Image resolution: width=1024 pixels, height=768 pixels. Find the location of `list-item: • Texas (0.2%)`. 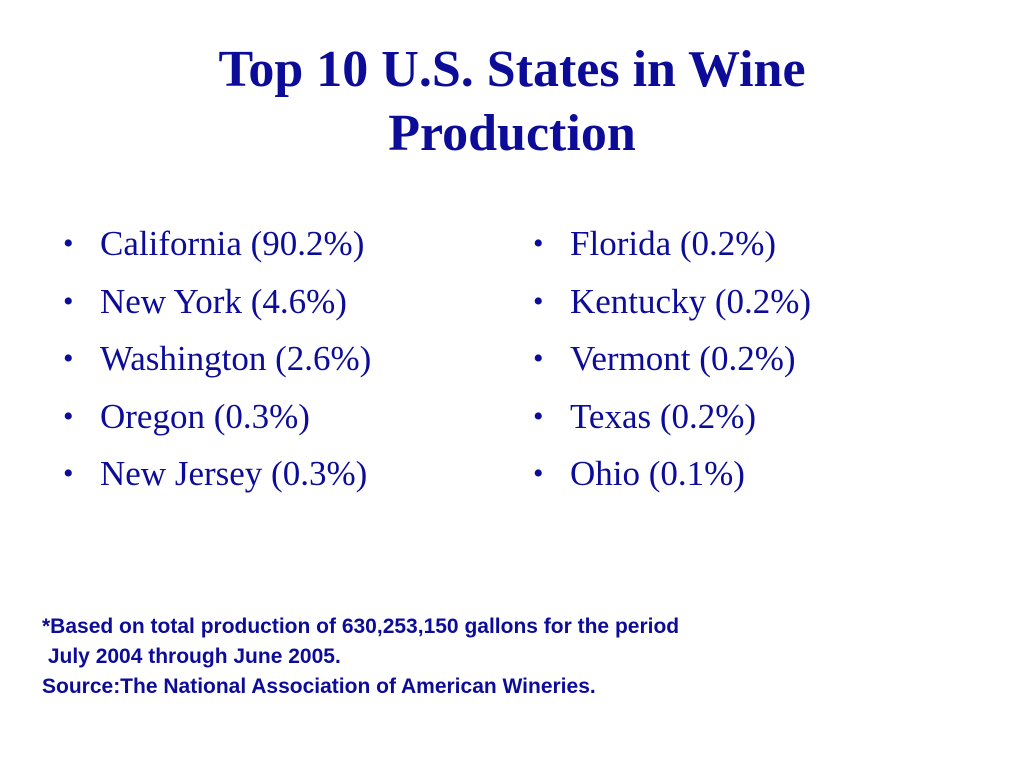

list-item: • Texas (0.2%) is located at coordinates (750, 420).